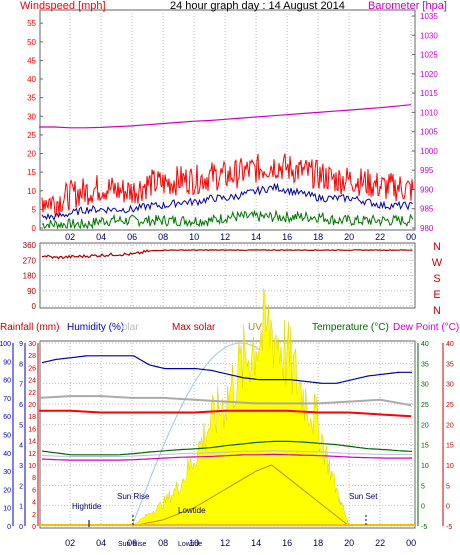 This screenshot has width=460, height=555. Describe the element at coordinates (227, 202) in the screenshot. I see `wind-average-line` at that location.